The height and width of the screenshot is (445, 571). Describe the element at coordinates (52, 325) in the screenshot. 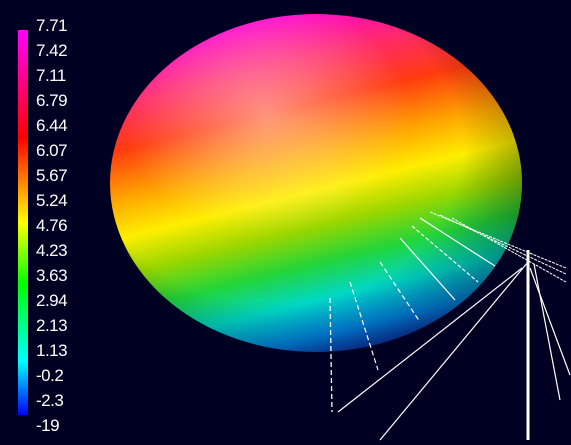

I see `color-scale-tick: 2.13` at that location.